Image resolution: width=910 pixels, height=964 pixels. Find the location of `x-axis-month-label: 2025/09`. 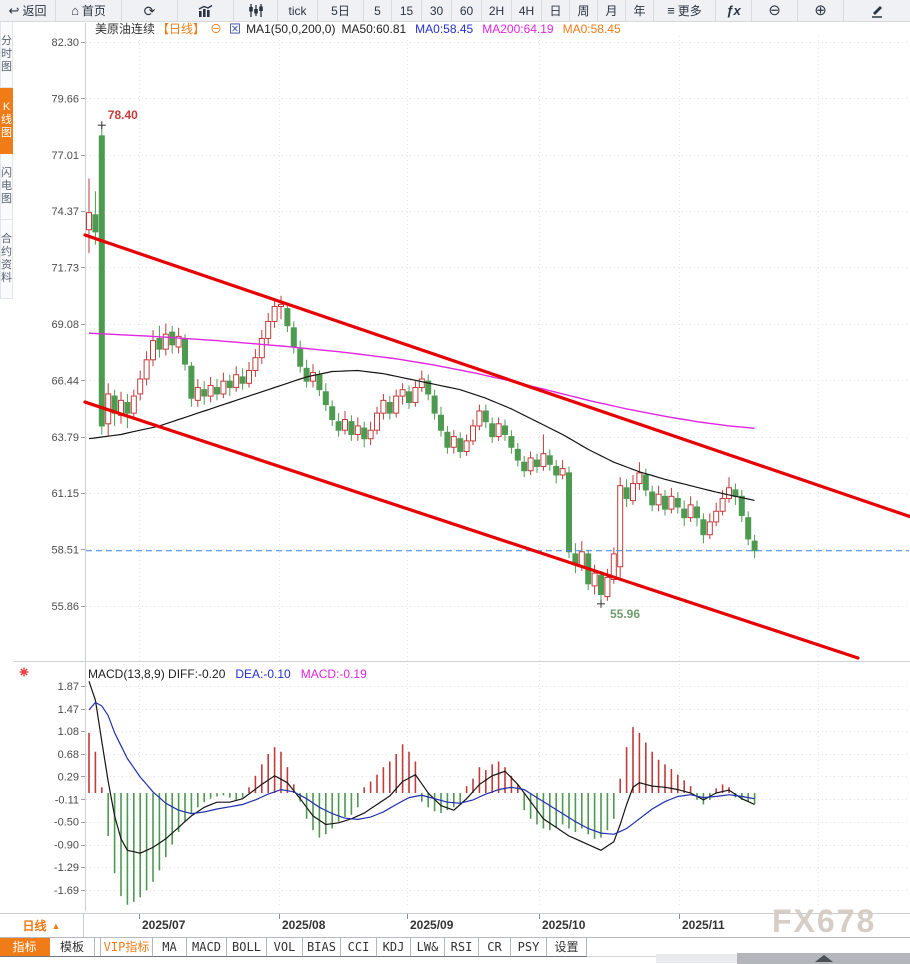

x-axis-month-label: 2025/09 is located at coordinates (432, 925).